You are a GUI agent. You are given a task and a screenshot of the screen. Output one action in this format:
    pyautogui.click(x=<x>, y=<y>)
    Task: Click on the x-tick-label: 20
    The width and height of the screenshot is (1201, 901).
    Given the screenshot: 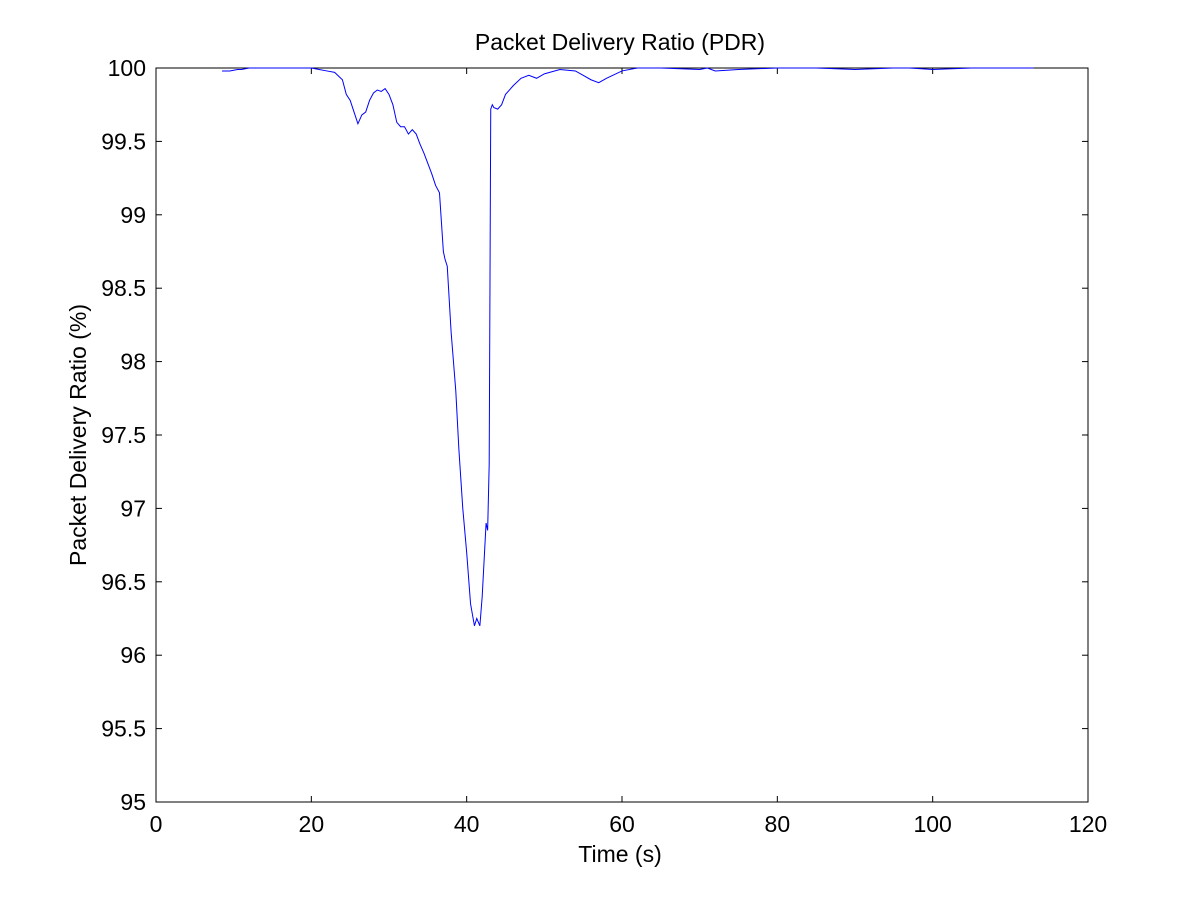 What is the action you would take?
    pyautogui.click(x=312, y=824)
    